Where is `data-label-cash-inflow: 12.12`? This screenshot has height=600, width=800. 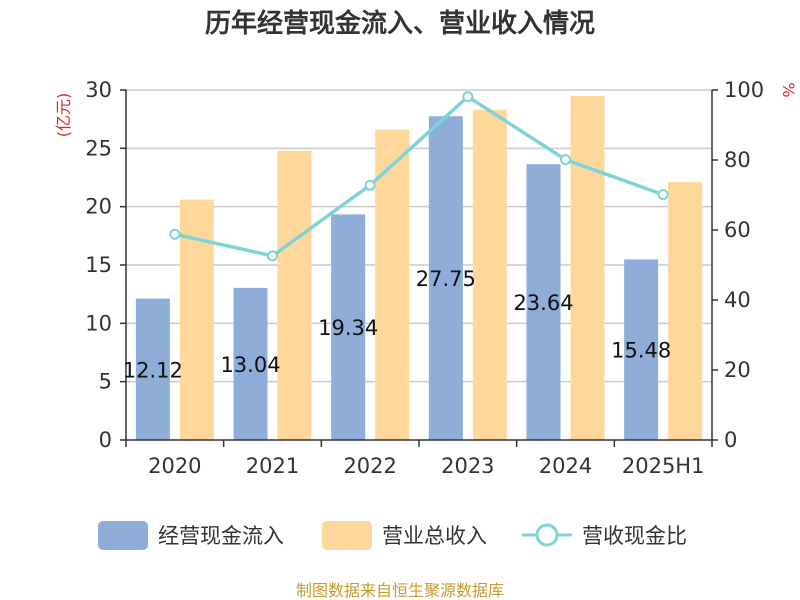
data-label-cash-inflow: 12.12 is located at coordinates (153, 370).